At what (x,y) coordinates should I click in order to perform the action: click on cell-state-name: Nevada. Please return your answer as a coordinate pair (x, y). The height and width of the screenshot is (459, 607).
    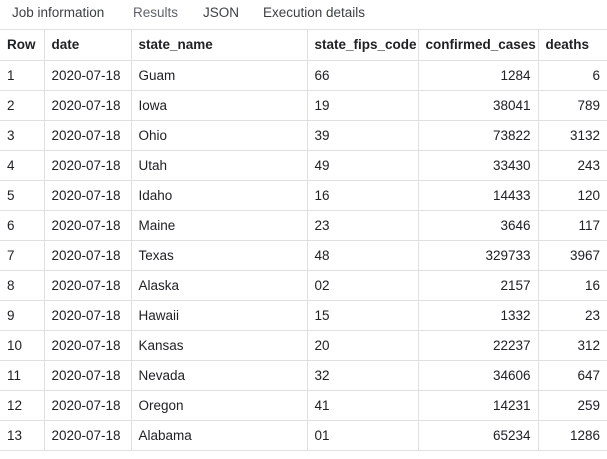
    Looking at the image, I should click on (219, 375).